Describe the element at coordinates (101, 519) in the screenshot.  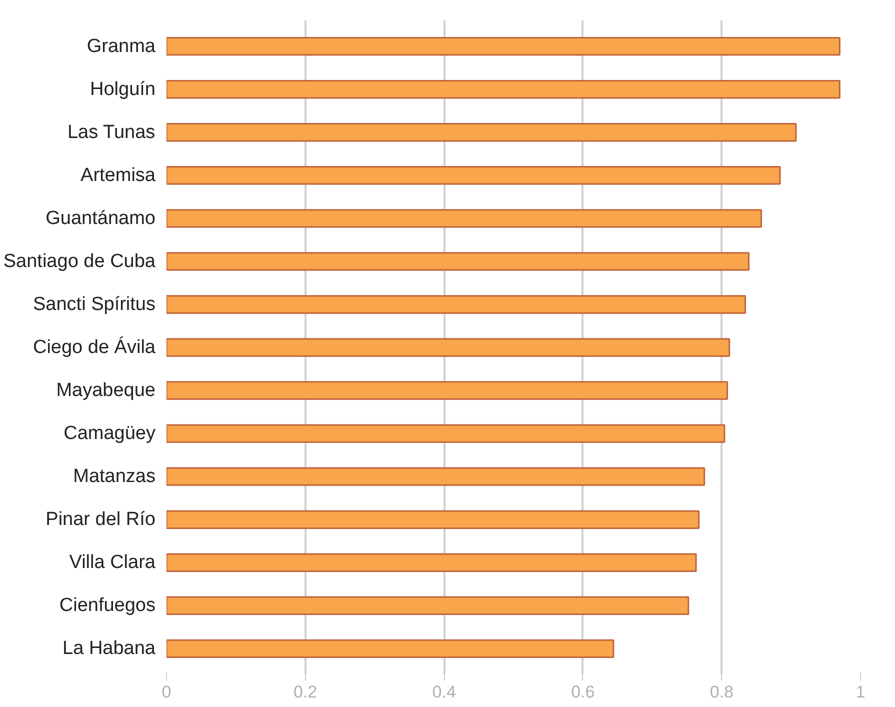
I see `y-tick-label: Pinar del Río` at that location.